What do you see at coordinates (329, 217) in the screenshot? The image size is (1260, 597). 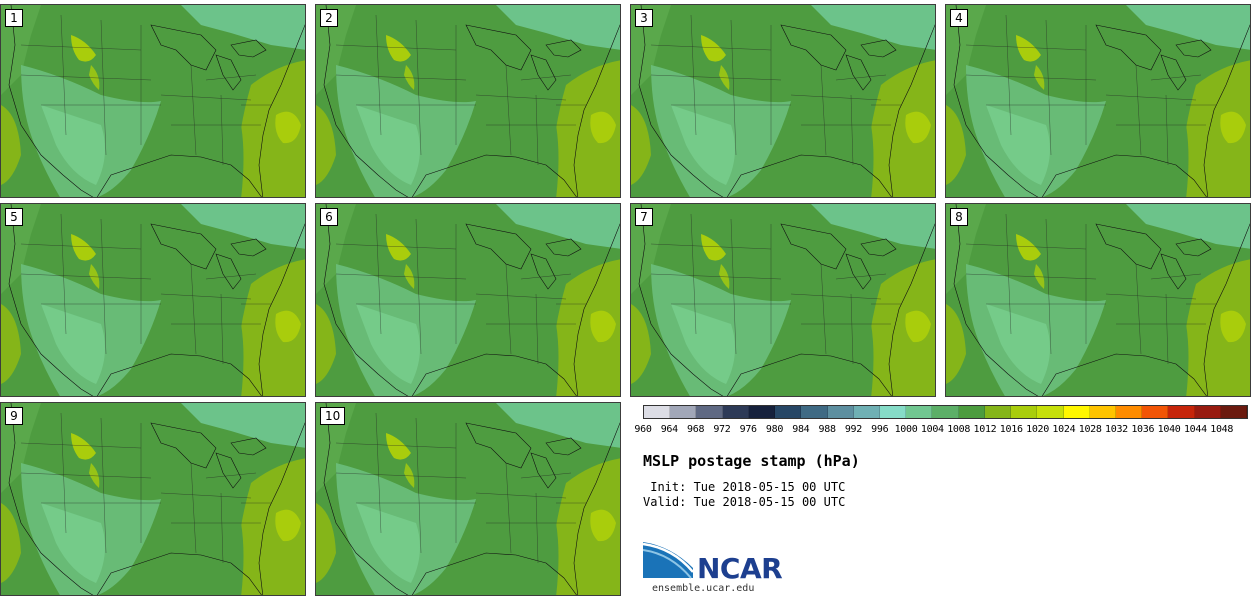 I see `member-number: 6` at bounding box center [329, 217].